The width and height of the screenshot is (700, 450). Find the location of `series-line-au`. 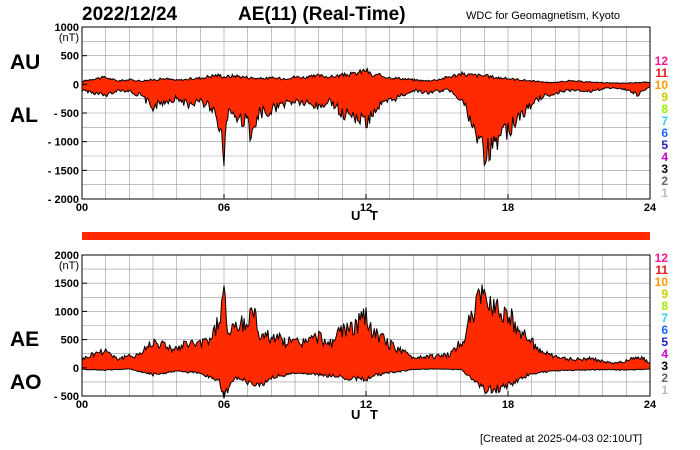

series-line-au is located at coordinates (366, 75).